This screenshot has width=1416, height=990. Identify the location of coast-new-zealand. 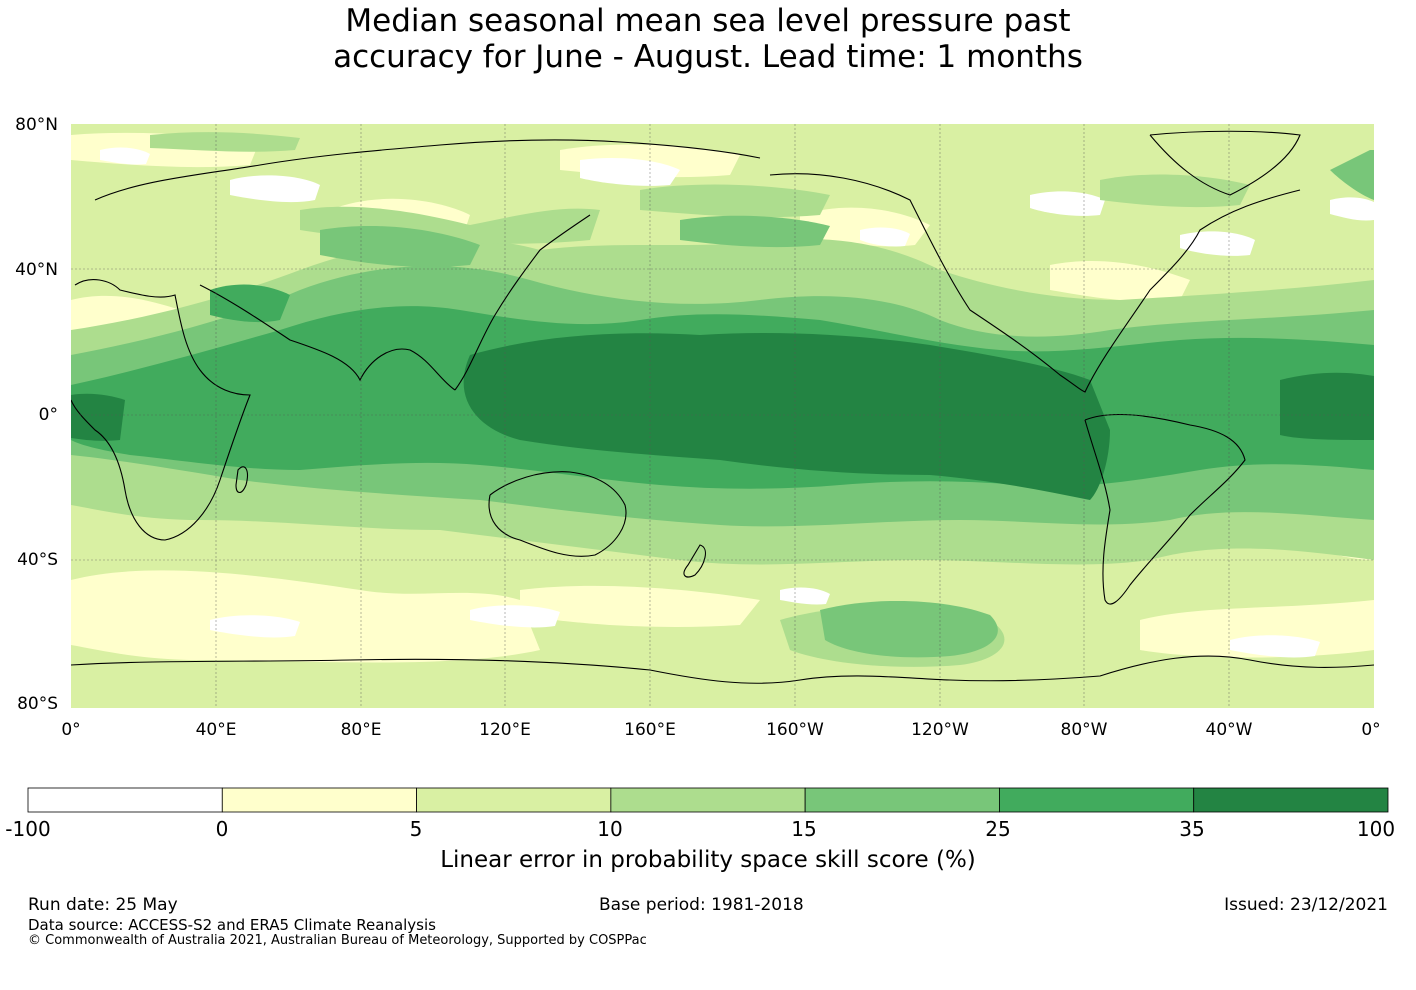
(694, 561).